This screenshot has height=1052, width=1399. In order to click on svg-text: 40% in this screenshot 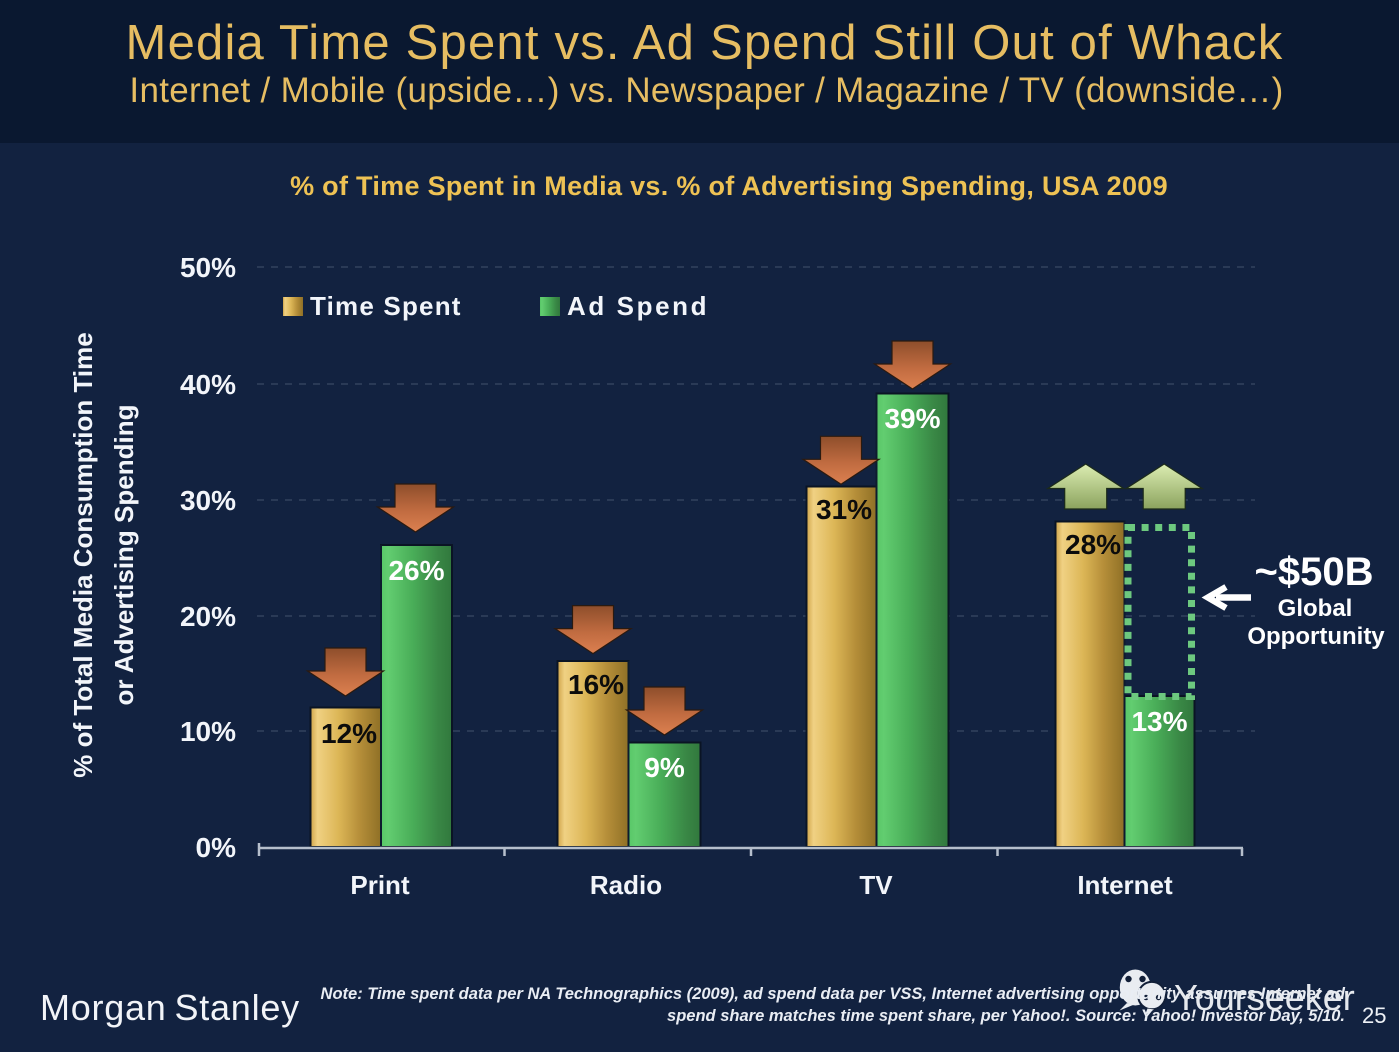, I will do `click(208, 384)`.